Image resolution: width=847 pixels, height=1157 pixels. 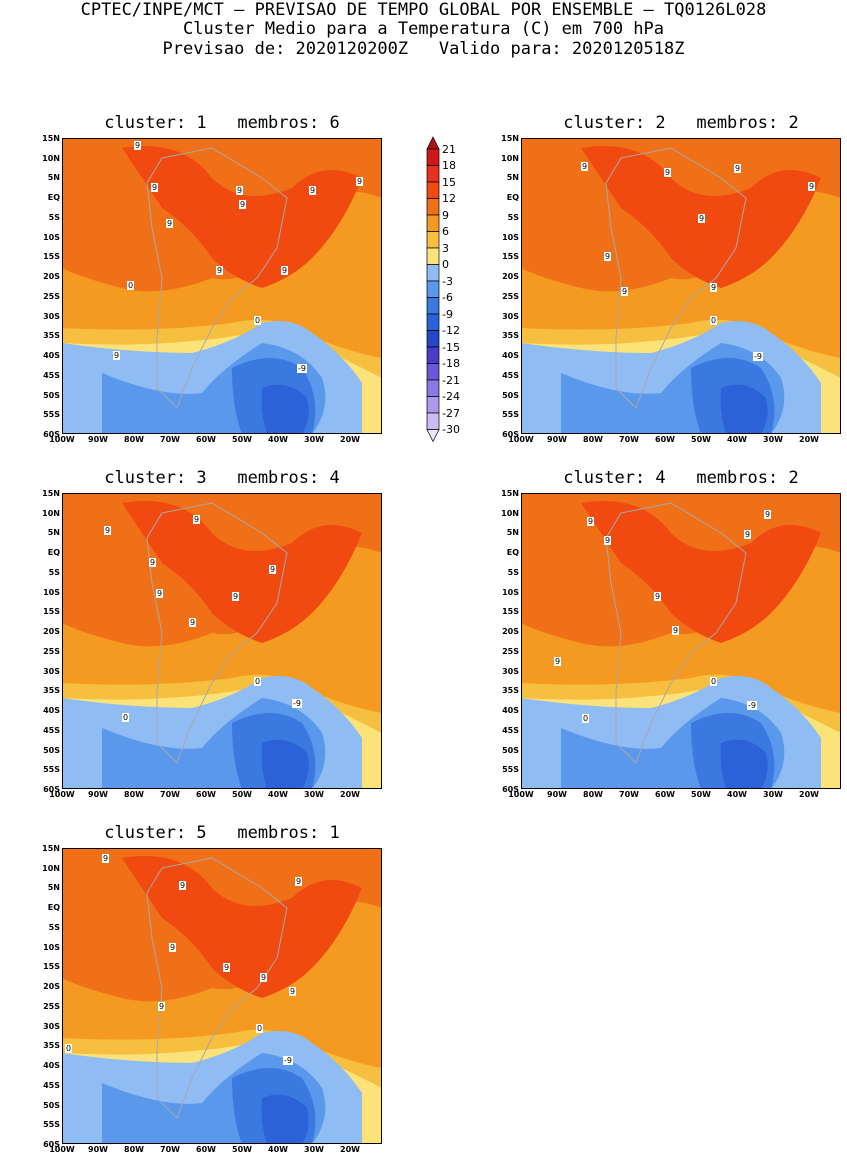 What do you see at coordinates (447, 281) in the screenshot?
I see `colorbar-label: -3` at bounding box center [447, 281].